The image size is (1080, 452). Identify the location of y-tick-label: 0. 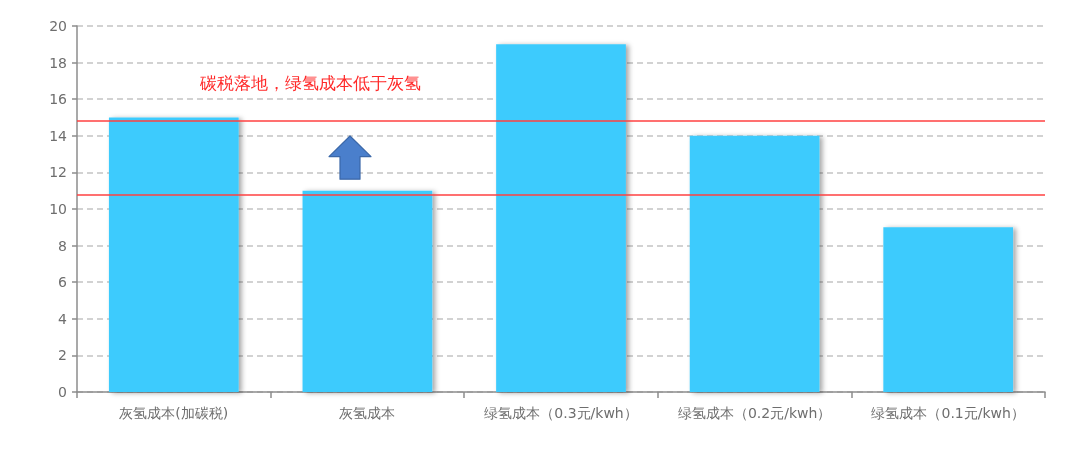
(62, 392).